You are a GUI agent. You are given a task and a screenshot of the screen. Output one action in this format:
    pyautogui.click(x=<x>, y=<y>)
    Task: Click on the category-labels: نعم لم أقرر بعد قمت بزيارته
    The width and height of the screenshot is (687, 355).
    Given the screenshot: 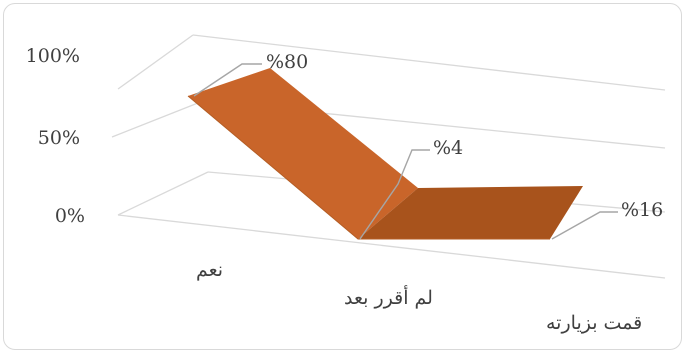 What is the action you would take?
    pyautogui.click(x=419, y=296)
    